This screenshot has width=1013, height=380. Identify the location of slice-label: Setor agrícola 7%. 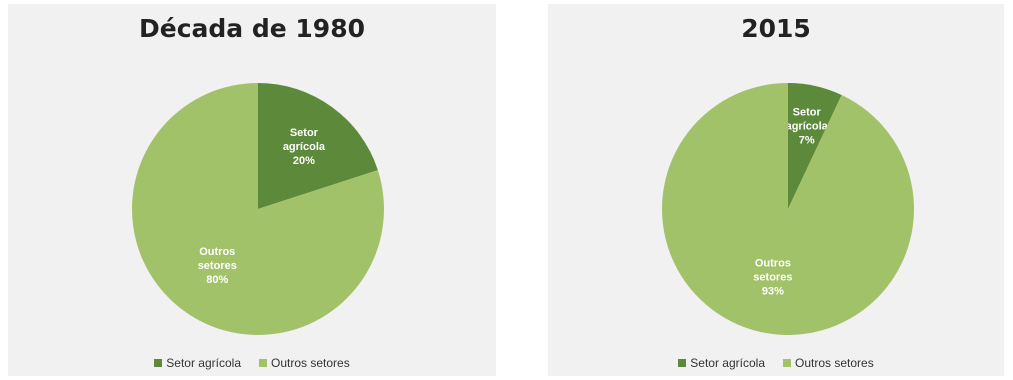
(807, 126).